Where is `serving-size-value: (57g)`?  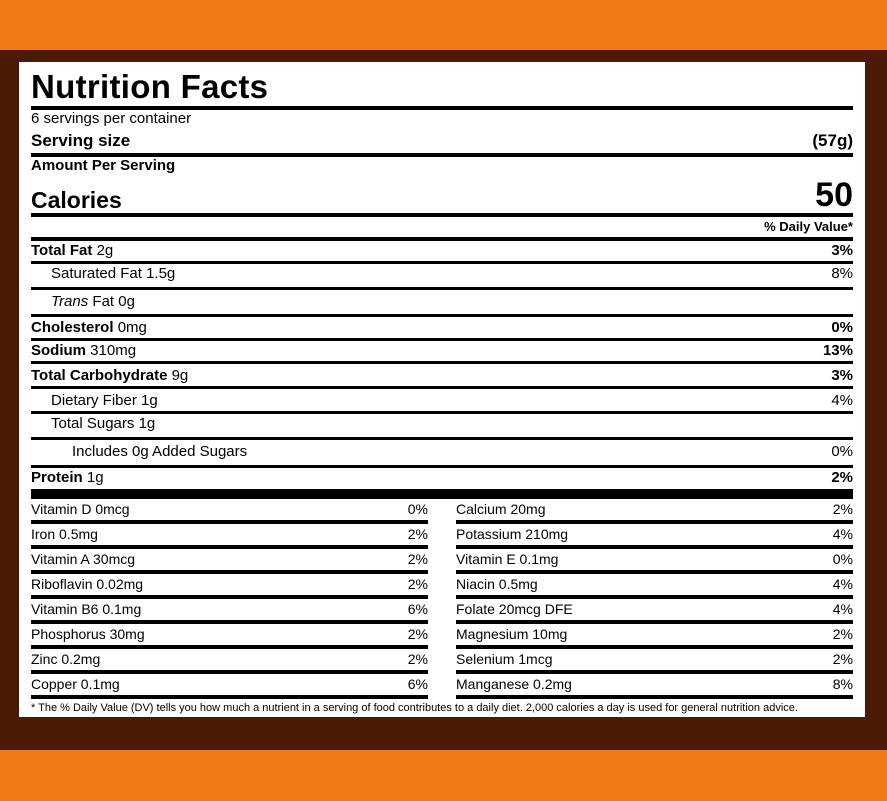
serving-size-value: (57g) is located at coordinates (832, 140).